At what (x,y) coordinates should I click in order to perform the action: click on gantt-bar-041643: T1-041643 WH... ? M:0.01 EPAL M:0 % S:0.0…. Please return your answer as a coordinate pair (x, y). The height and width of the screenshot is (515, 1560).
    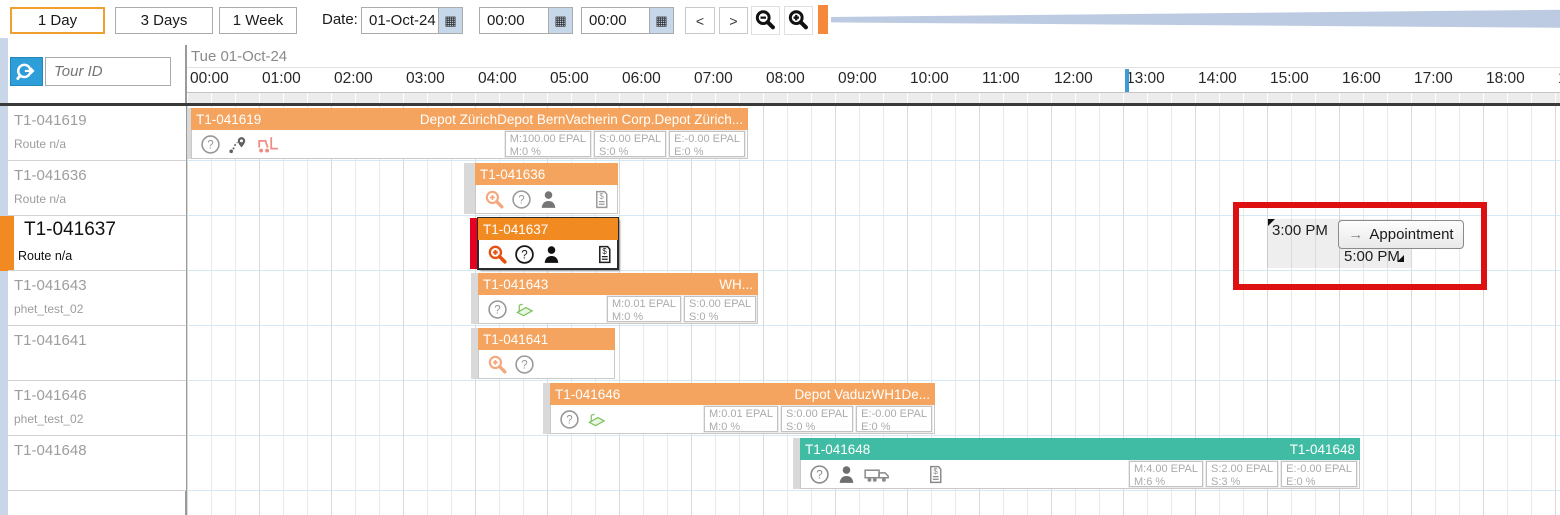
    Looking at the image, I should click on (618, 298).